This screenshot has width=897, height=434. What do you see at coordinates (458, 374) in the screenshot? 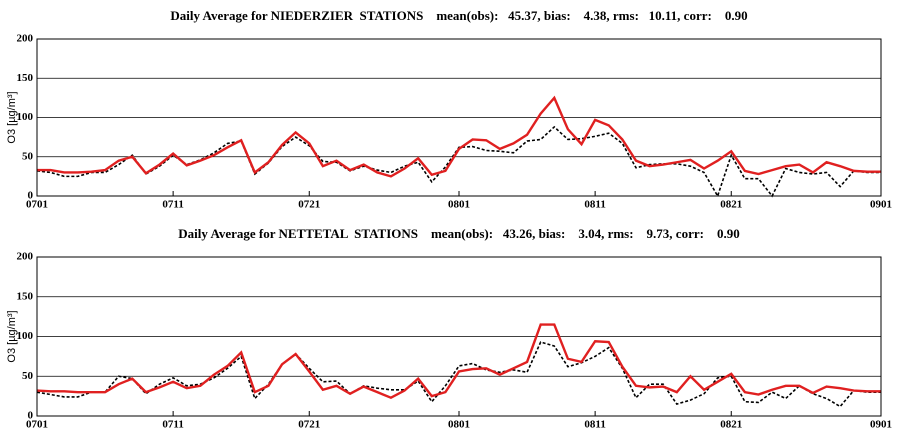
I see `series-line` at bounding box center [458, 374].